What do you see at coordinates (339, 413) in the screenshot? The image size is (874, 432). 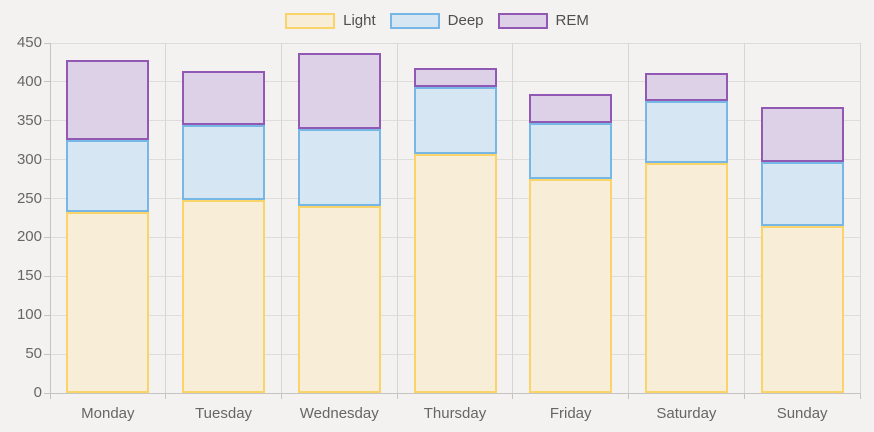 I see `x-axis-label: Wednesday` at bounding box center [339, 413].